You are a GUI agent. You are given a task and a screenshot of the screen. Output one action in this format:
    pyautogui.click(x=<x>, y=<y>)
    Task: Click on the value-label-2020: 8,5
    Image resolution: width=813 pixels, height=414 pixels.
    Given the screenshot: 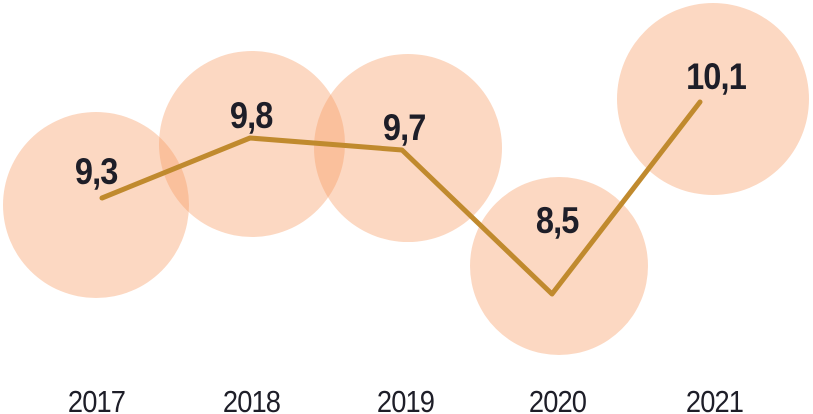 What is the action you would take?
    pyautogui.click(x=557, y=220)
    